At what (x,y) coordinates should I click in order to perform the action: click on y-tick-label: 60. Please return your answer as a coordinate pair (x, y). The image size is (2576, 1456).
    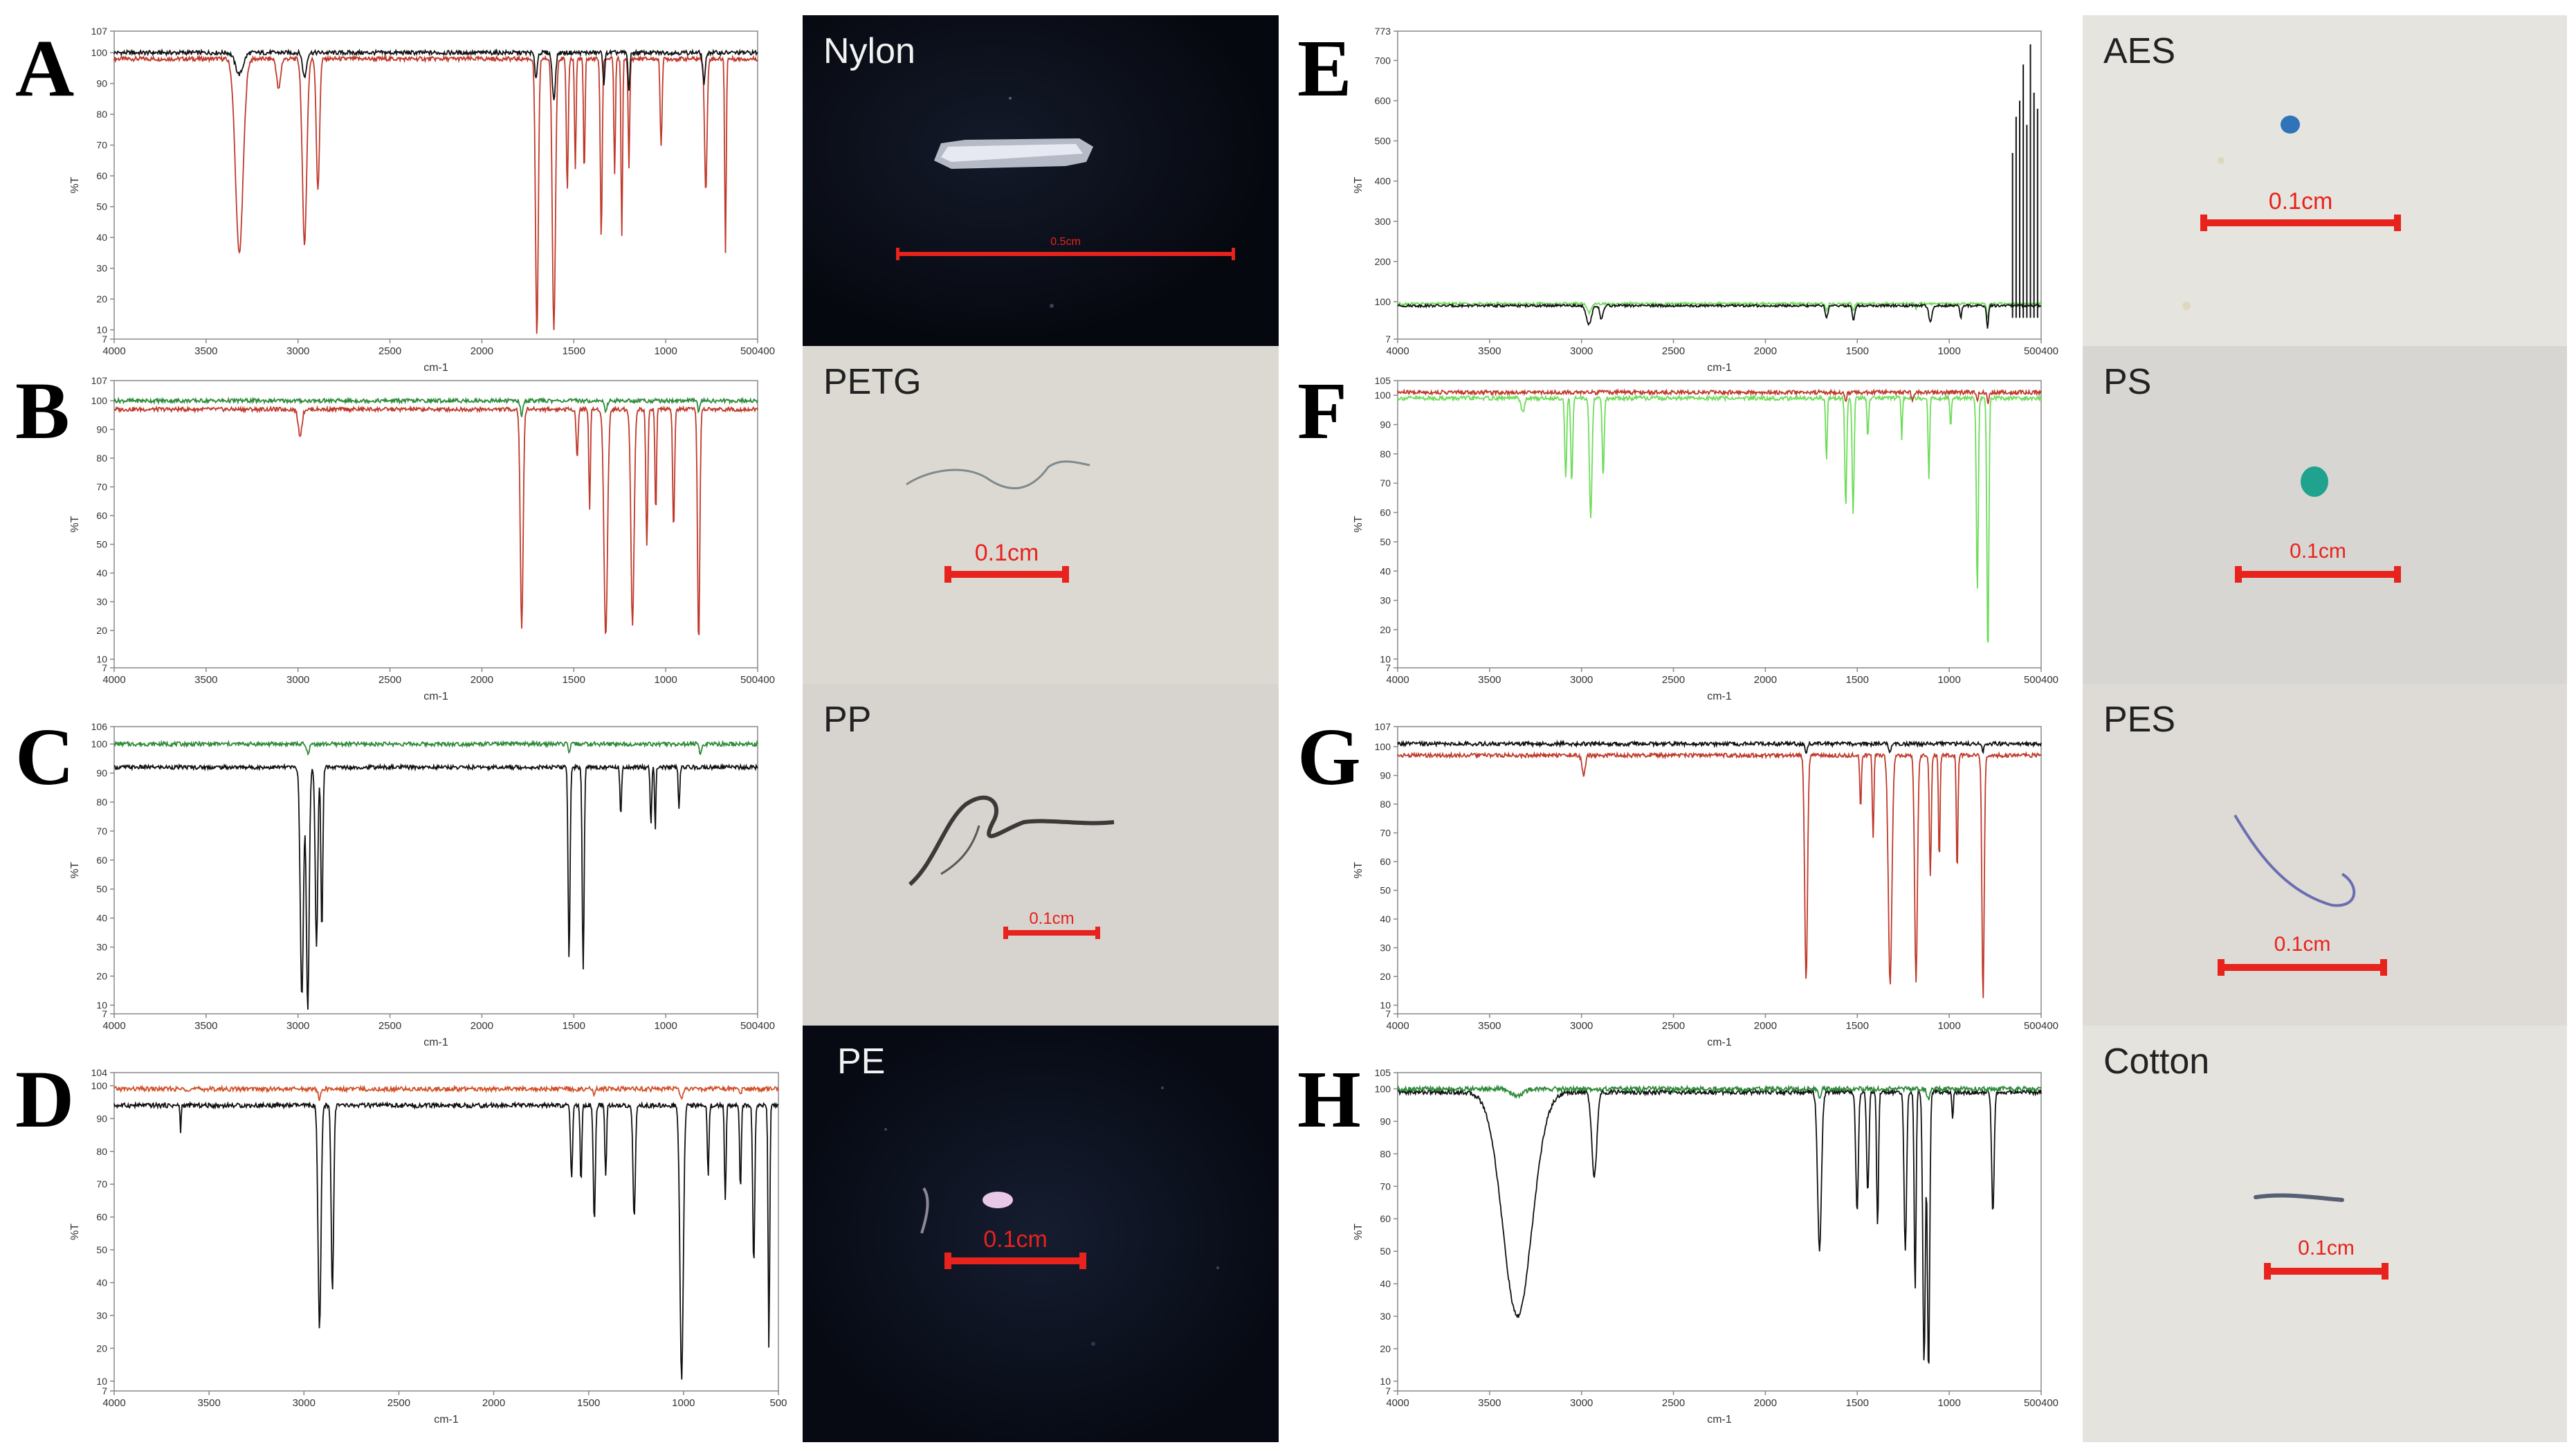
    Looking at the image, I should click on (1386, 512).